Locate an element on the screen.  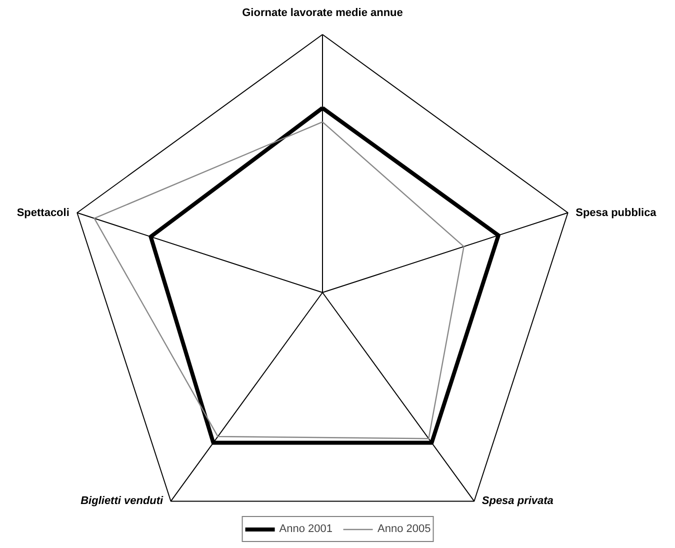
legend-label: Anno 2005 is located at coordinates (404, 529).